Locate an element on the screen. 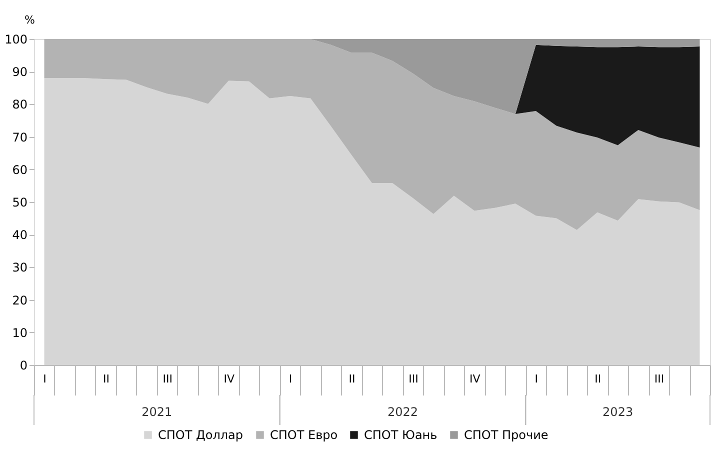  legend-label: СПОТ Евро is located at coordinates (304, 435).